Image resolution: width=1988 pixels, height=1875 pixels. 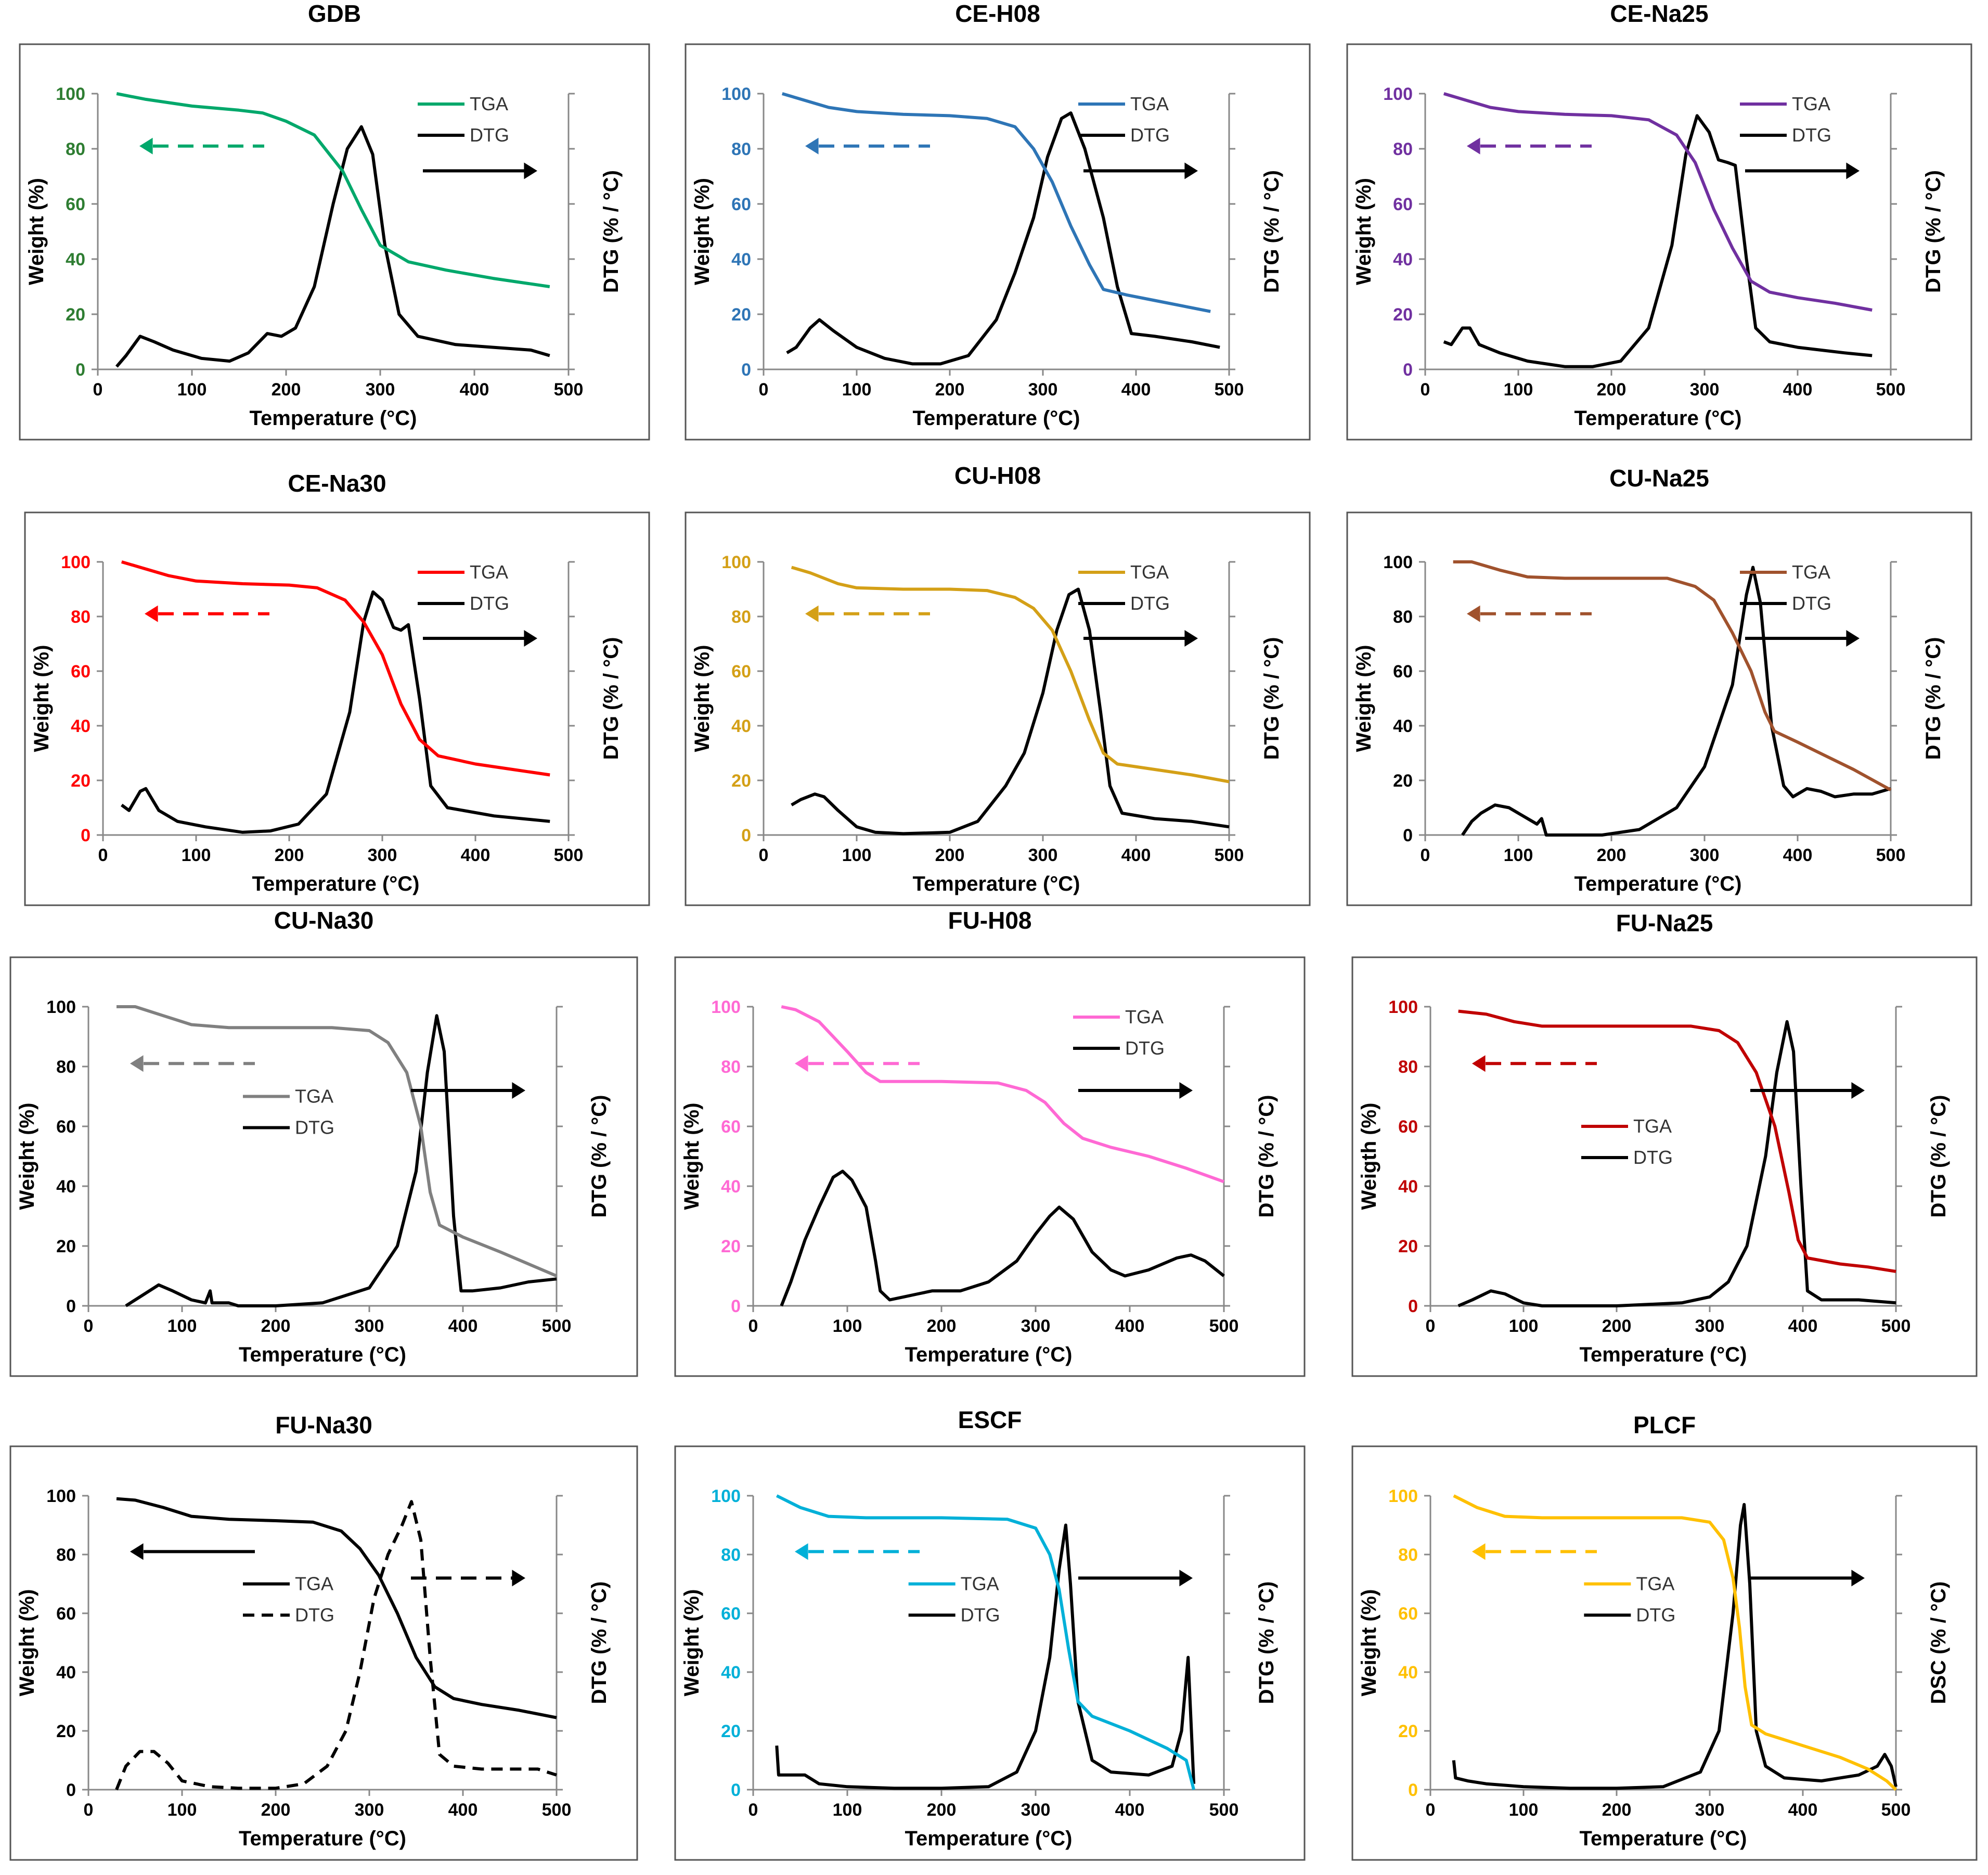 What do you see at coordinates (1665, 1425) in the screenshot?
I see `panel-title: PLCF` at bounding box center [1665, 1425].